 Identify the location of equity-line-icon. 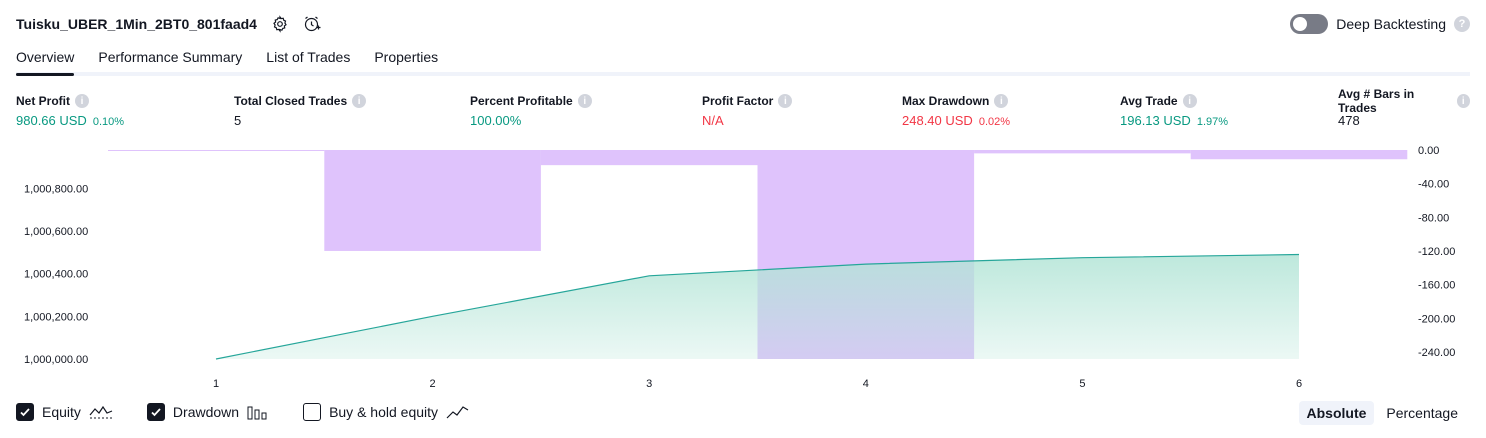
(101, 412).